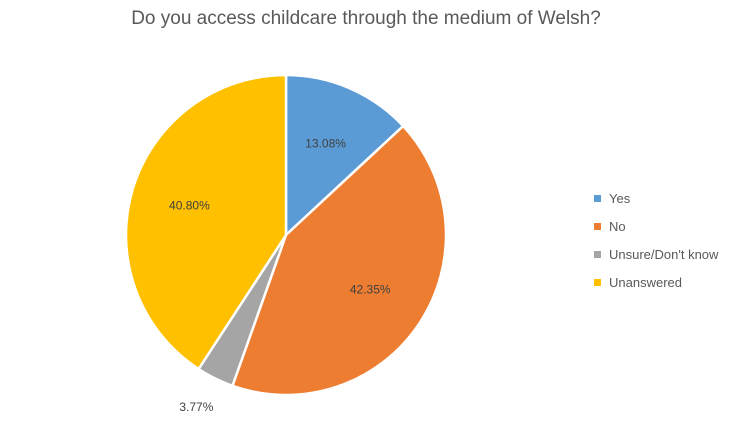  What do you see at coordinates (344, 155) in the screenshot?
I see `pie-slice-yes` at bounding box center [344, 155].